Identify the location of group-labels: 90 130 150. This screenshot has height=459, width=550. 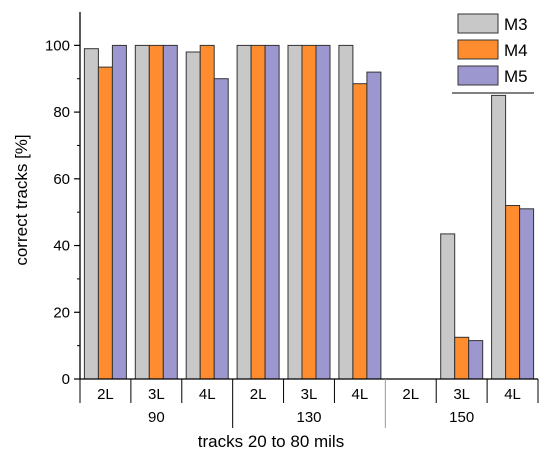
(311, 417).